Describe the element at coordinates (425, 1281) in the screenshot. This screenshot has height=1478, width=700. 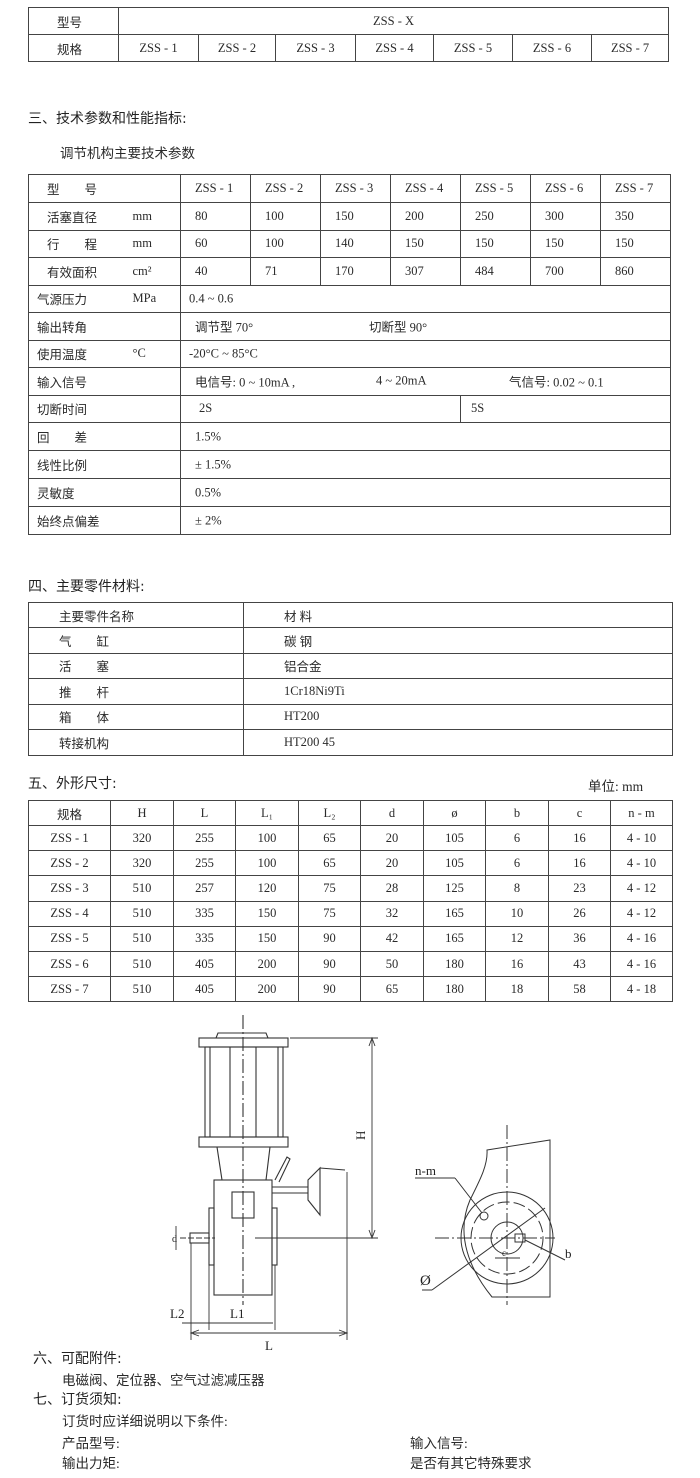
I see `label-phi: Ø` at that location.